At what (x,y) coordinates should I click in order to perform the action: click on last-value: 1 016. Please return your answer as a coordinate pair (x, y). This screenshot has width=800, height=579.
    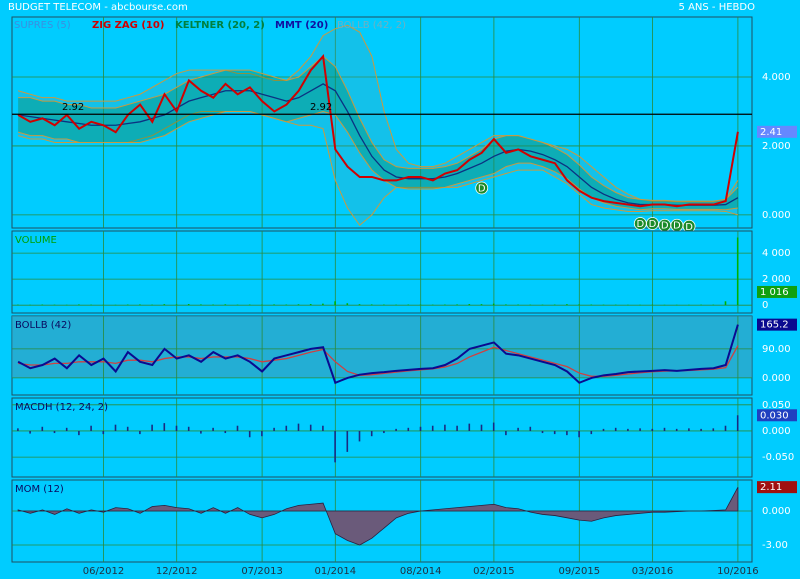
    Looking at the image, I should click on (774, 292).